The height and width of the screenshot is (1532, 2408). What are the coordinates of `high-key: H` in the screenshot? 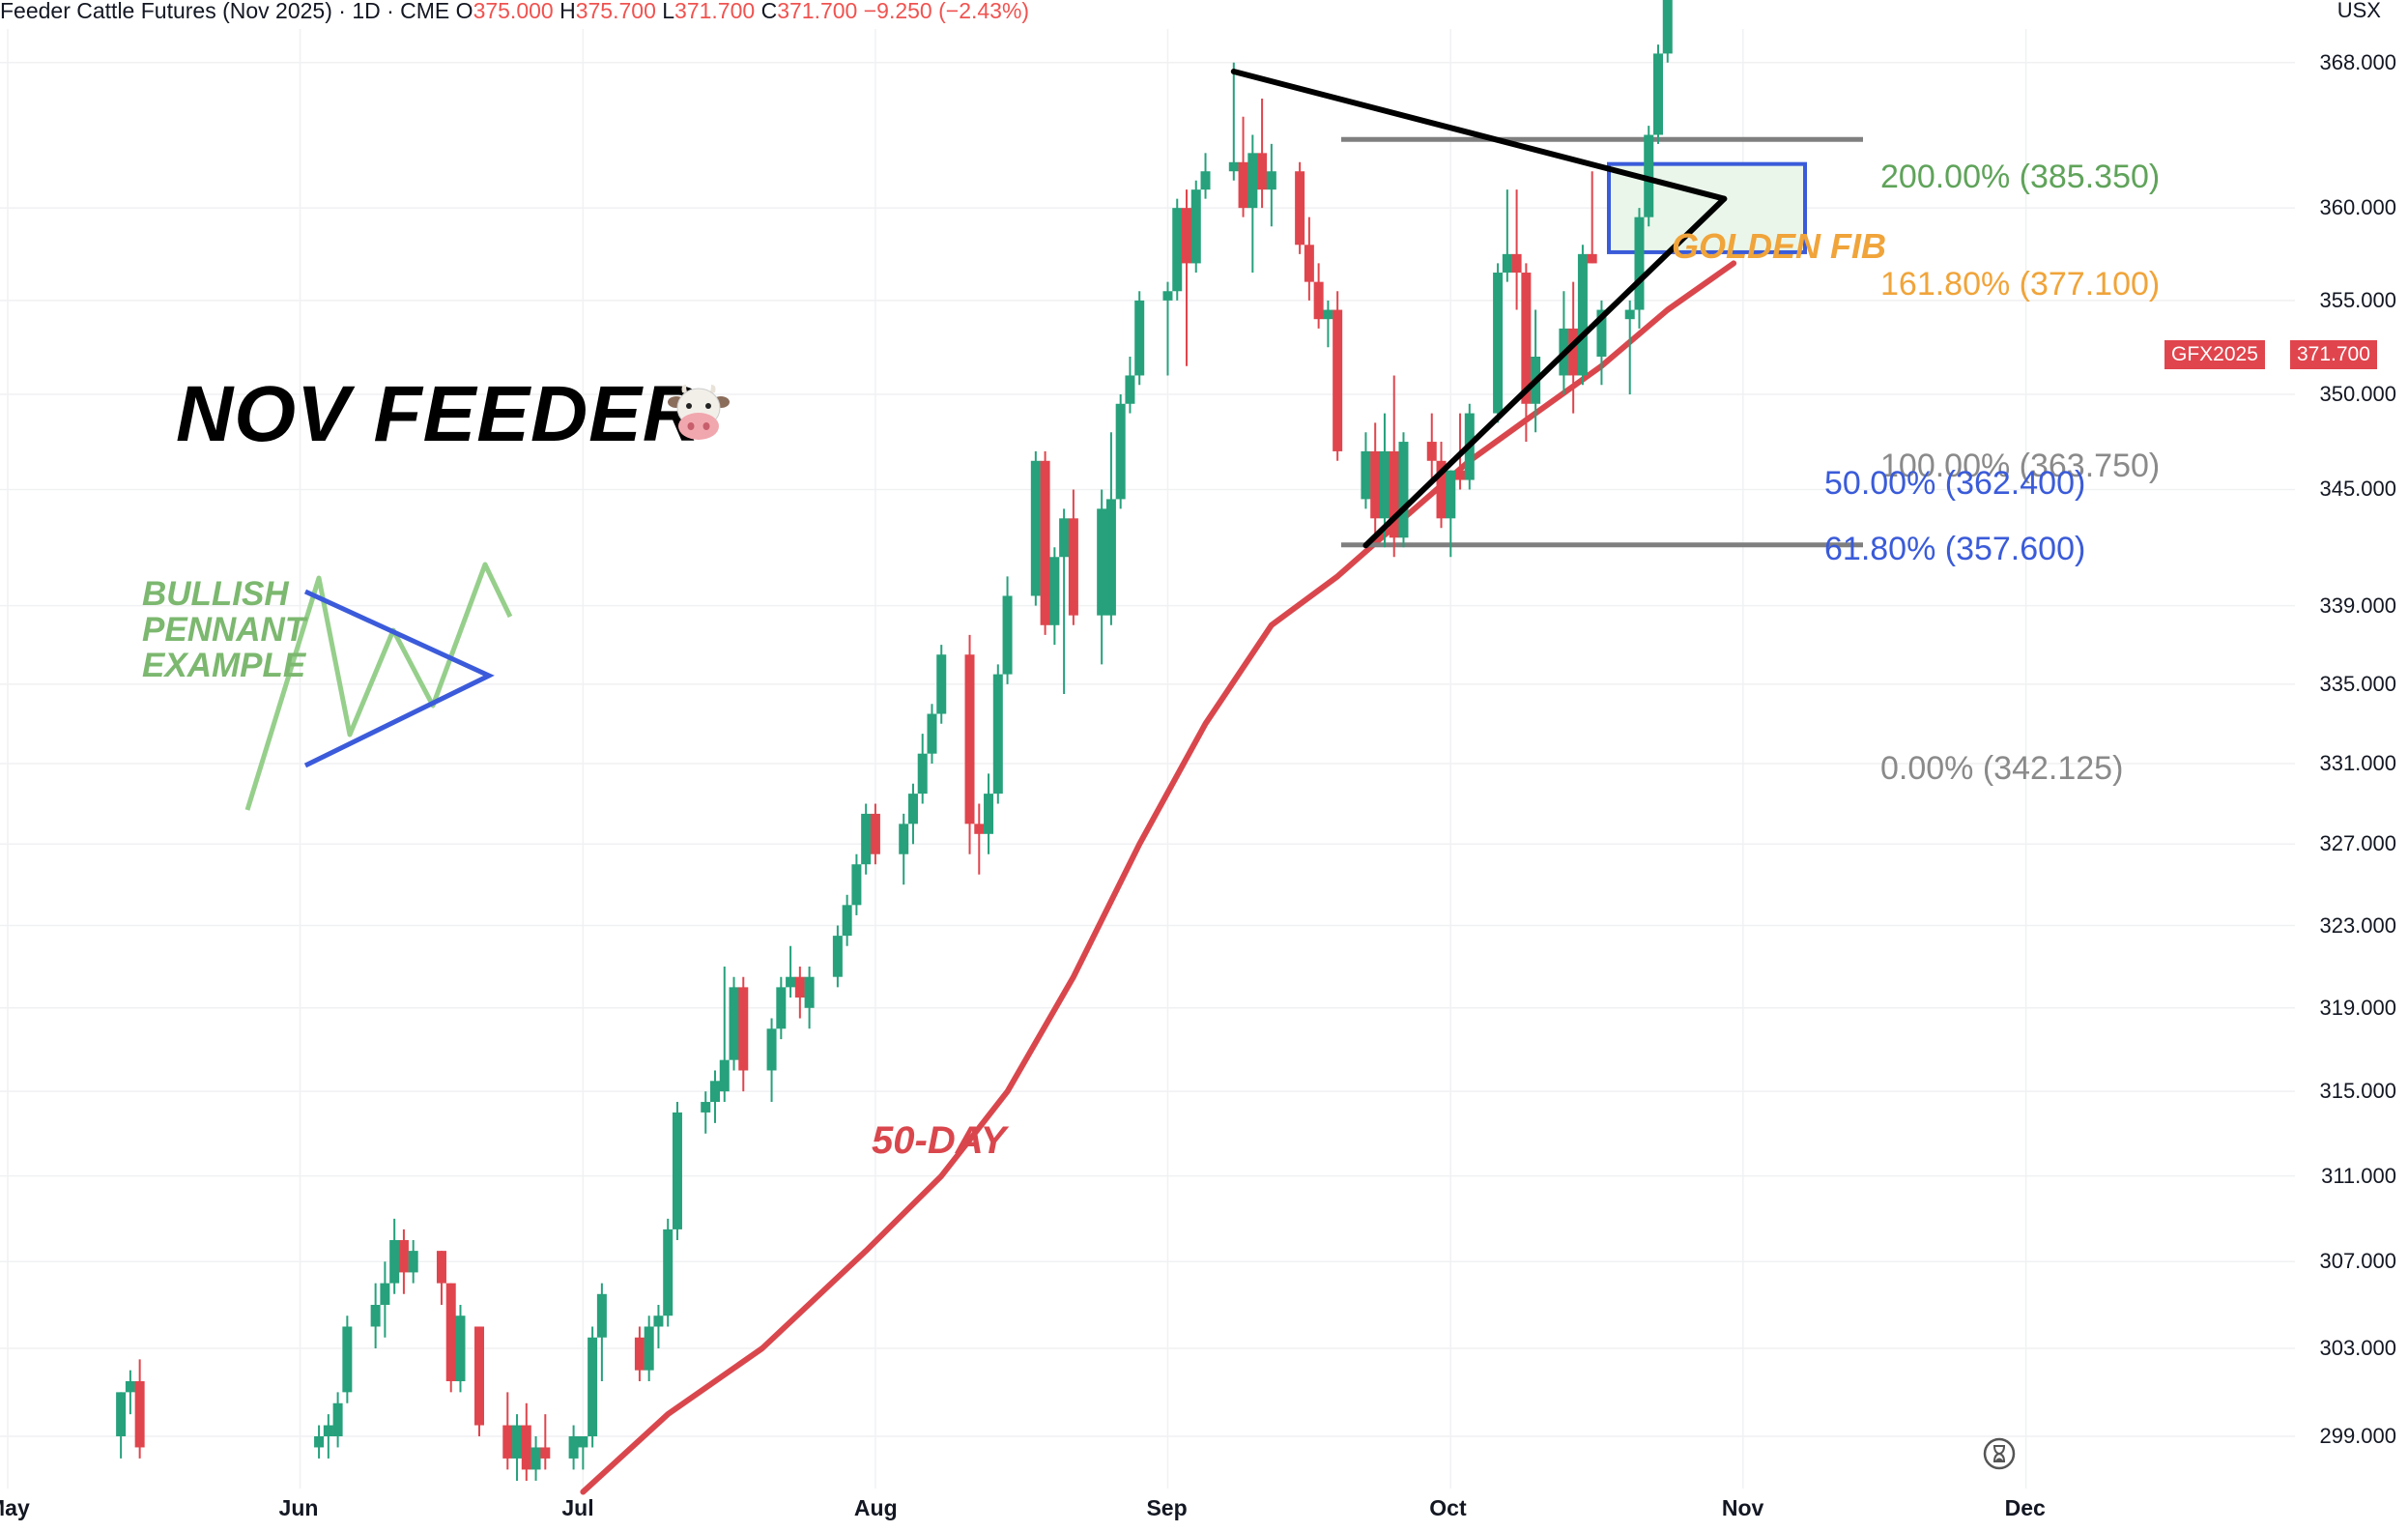 It's located at (567, 11).